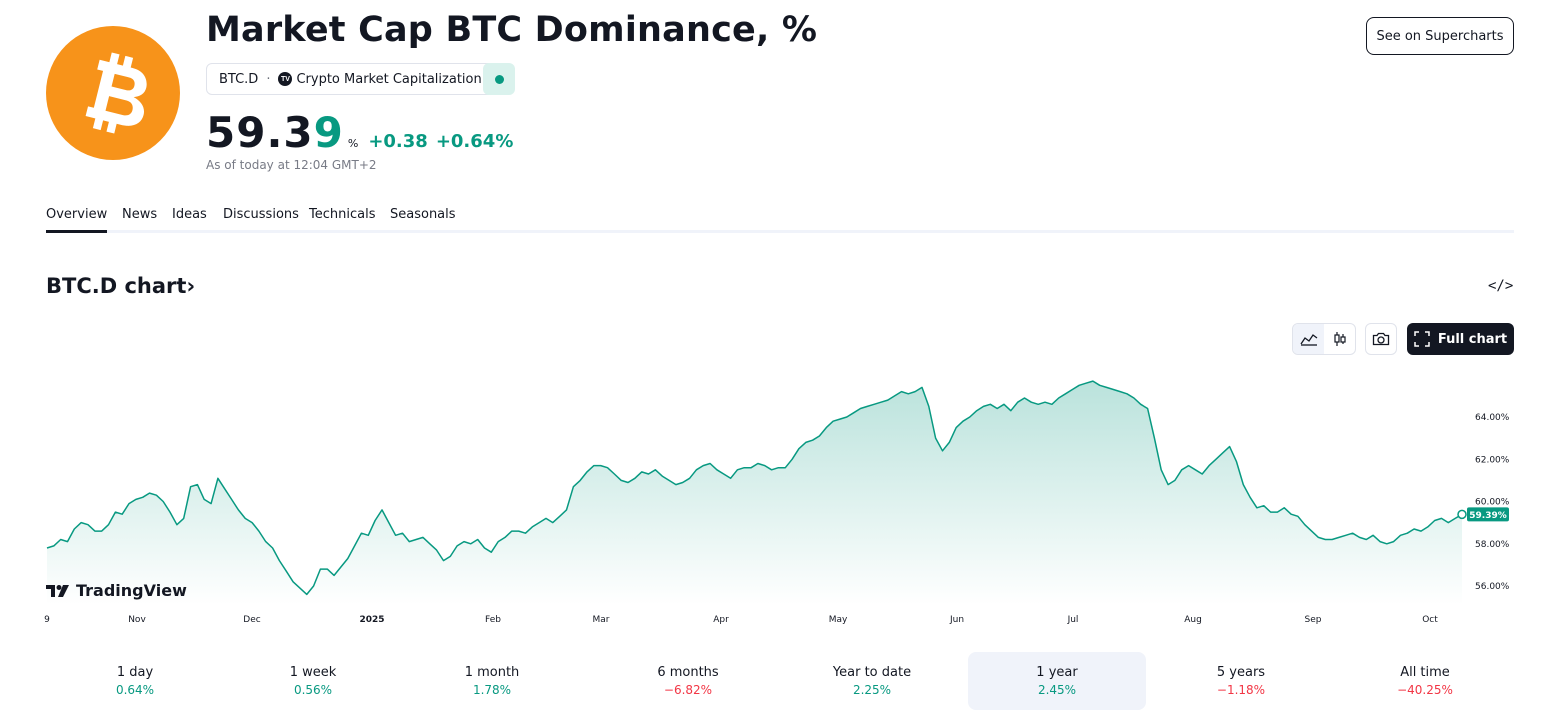  Describe the element at coordinates (371, 620) in the screenshot. I see `x-tick-label: 2025` at that location.